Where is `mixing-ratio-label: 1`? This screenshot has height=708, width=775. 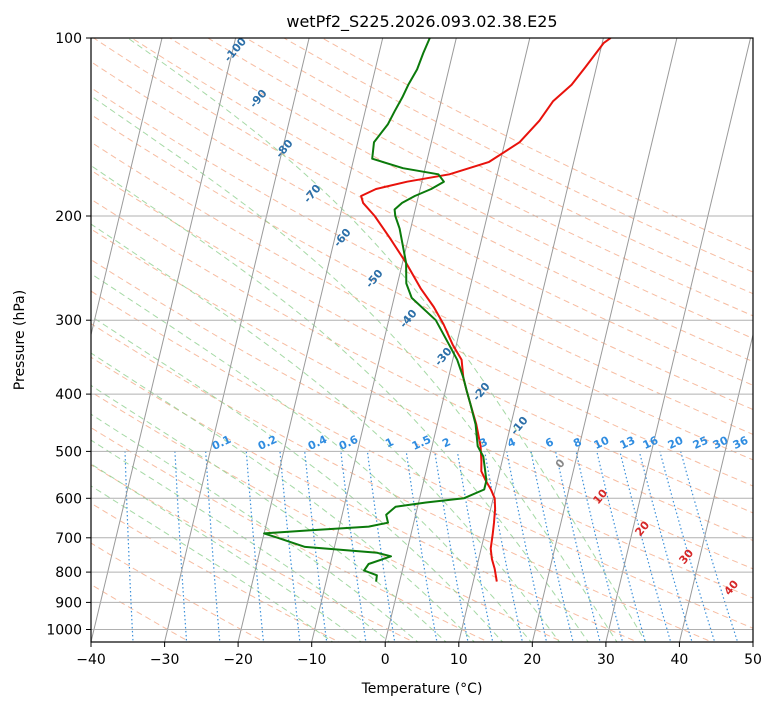
mixing-ratio-label: 1 is located at coordinates (389, 442).